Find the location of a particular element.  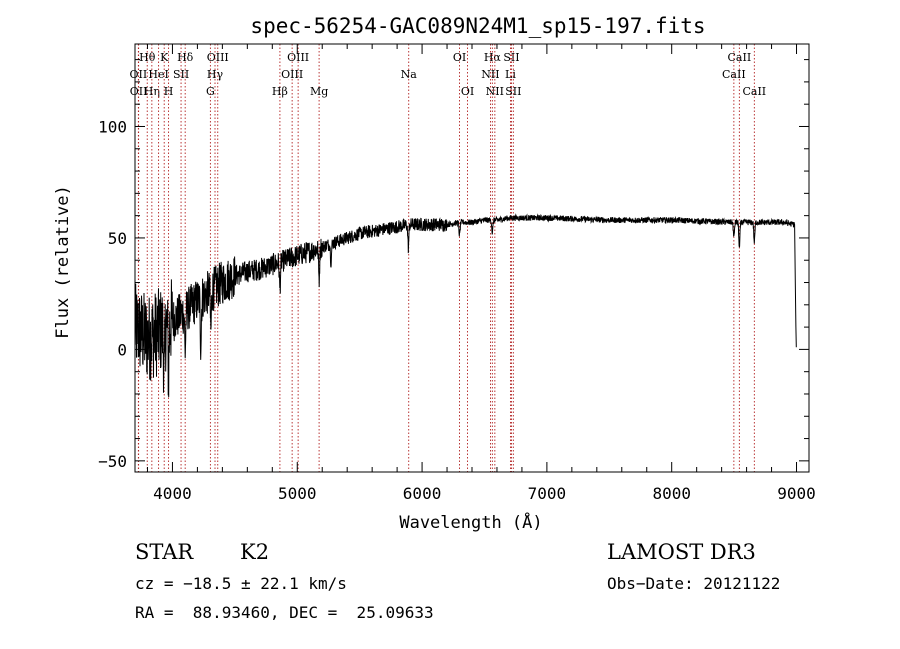

redshift-cz: cz = −18.5 ± 22.1 km/s is located at coordinates (241, 583).